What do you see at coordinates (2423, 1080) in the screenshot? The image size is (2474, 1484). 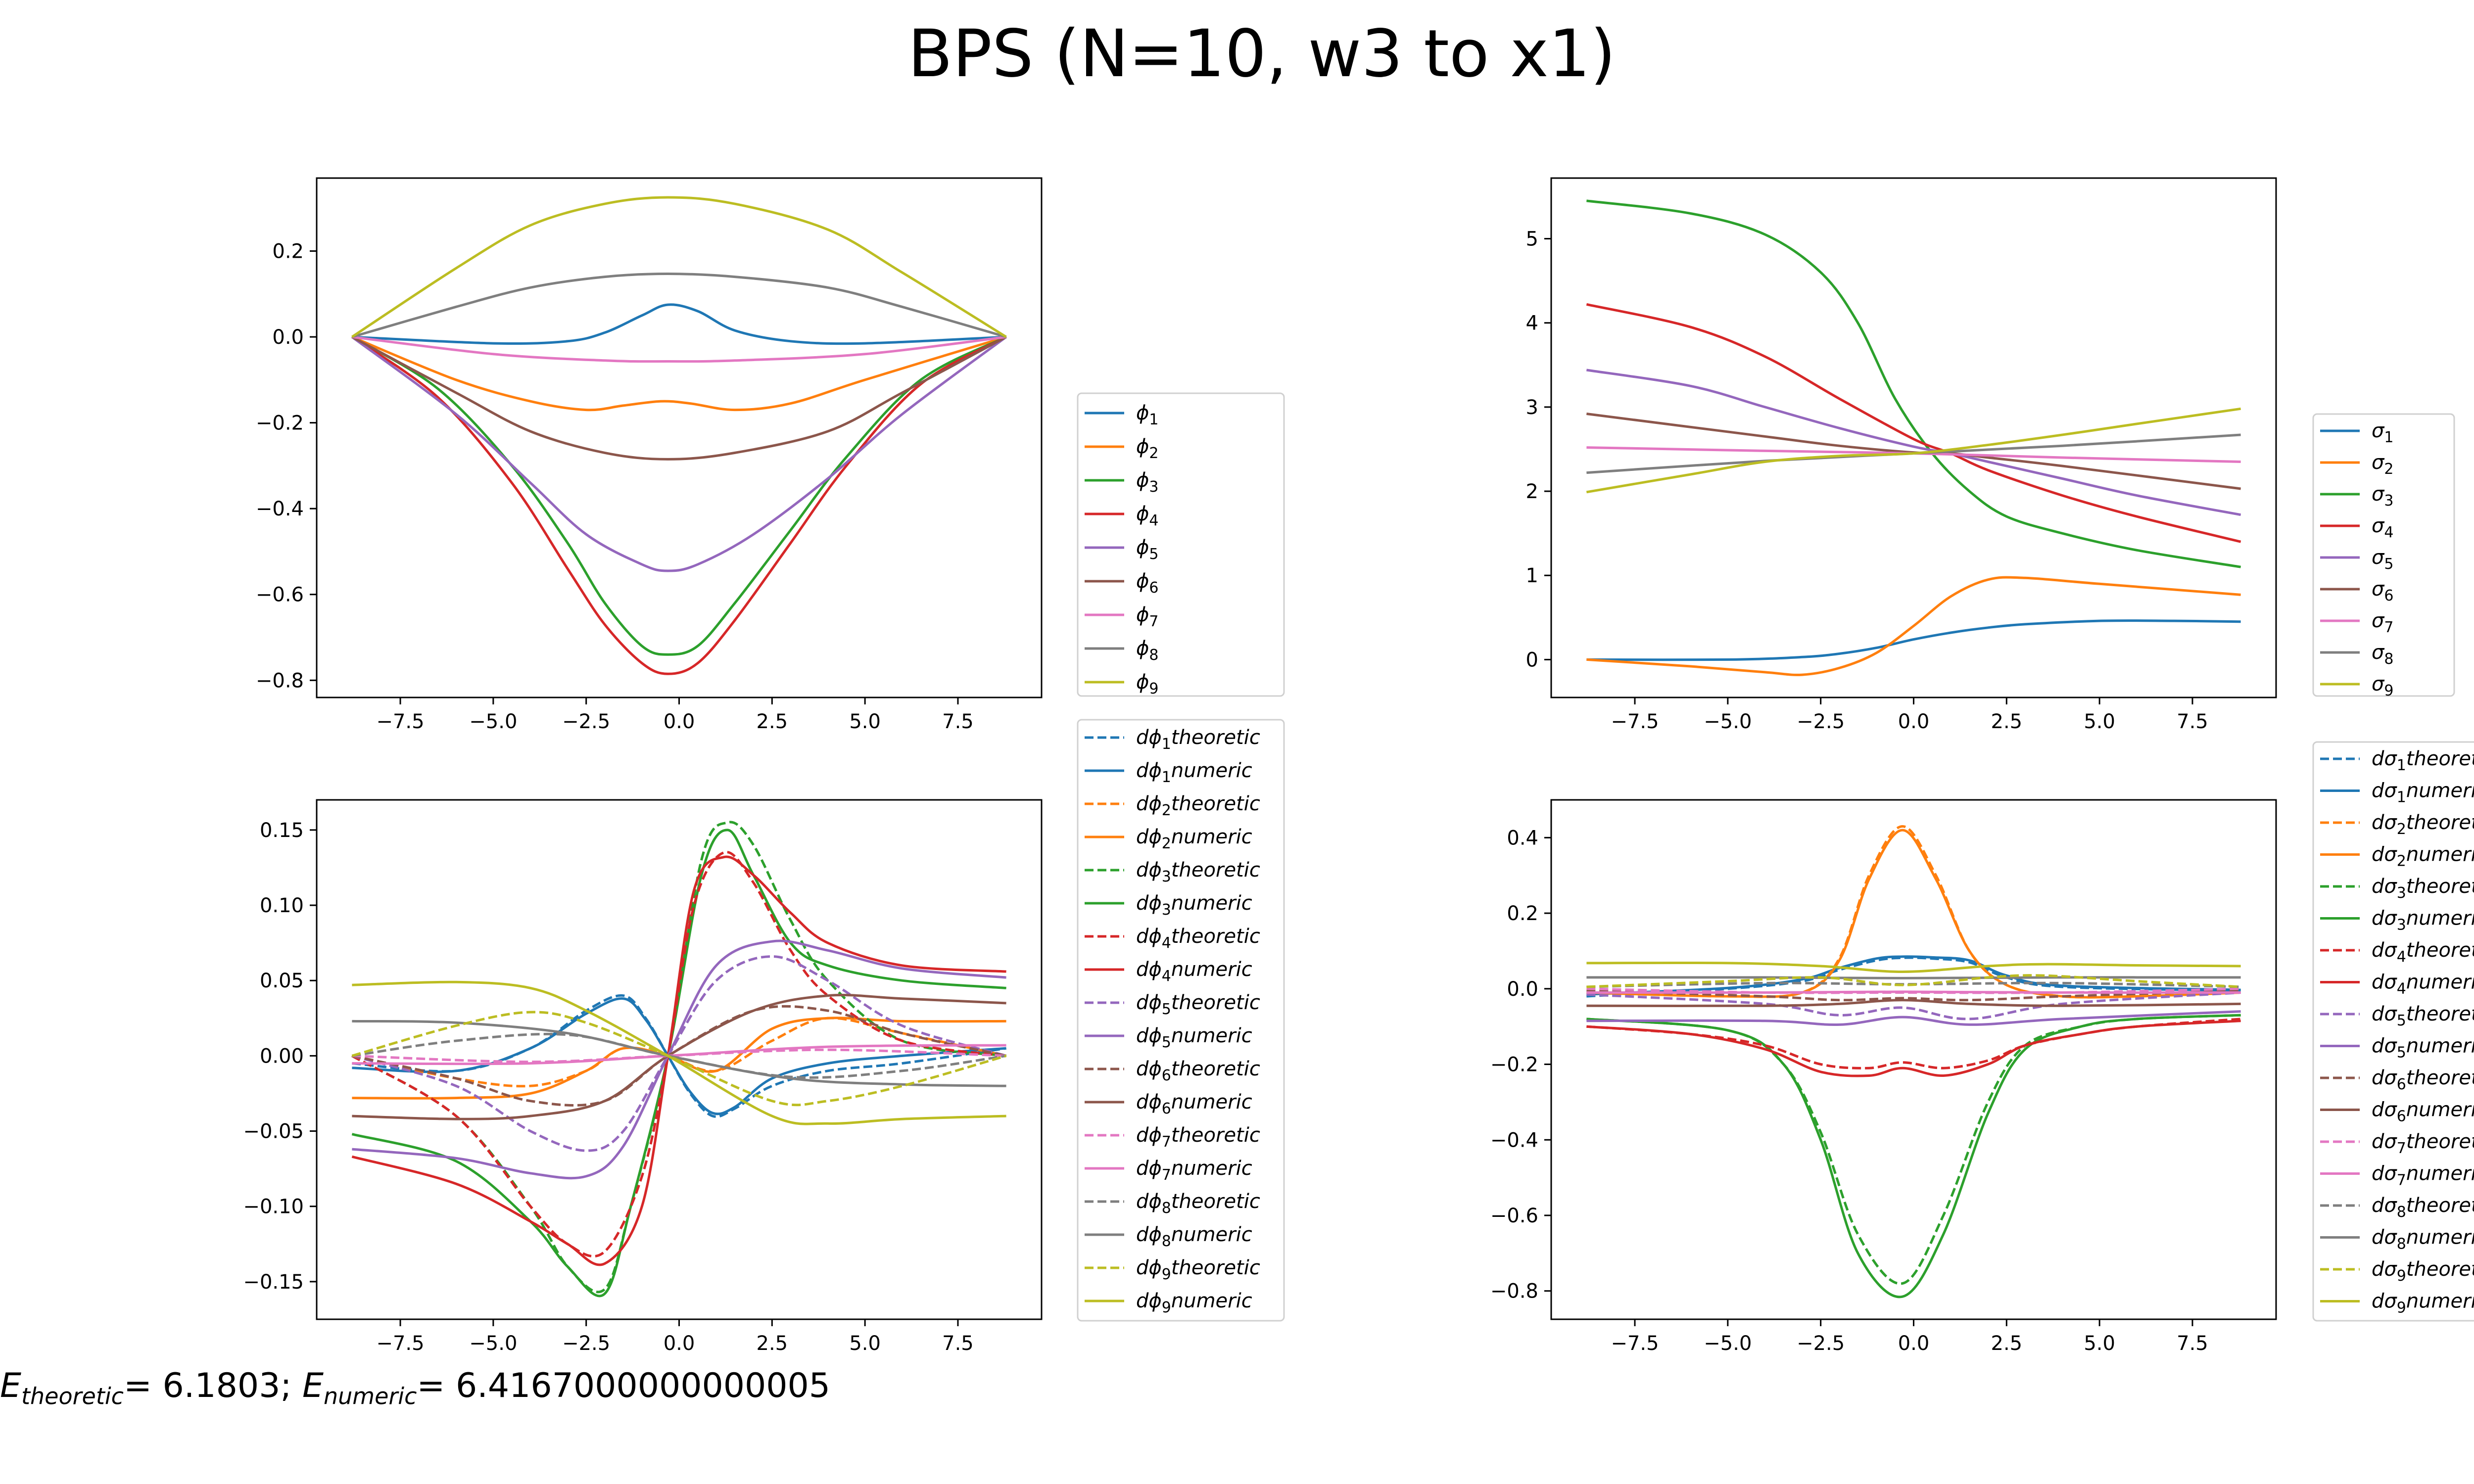 I see `legend-label-11: dσ6theoretic` at bounding box center [2423, 1080].